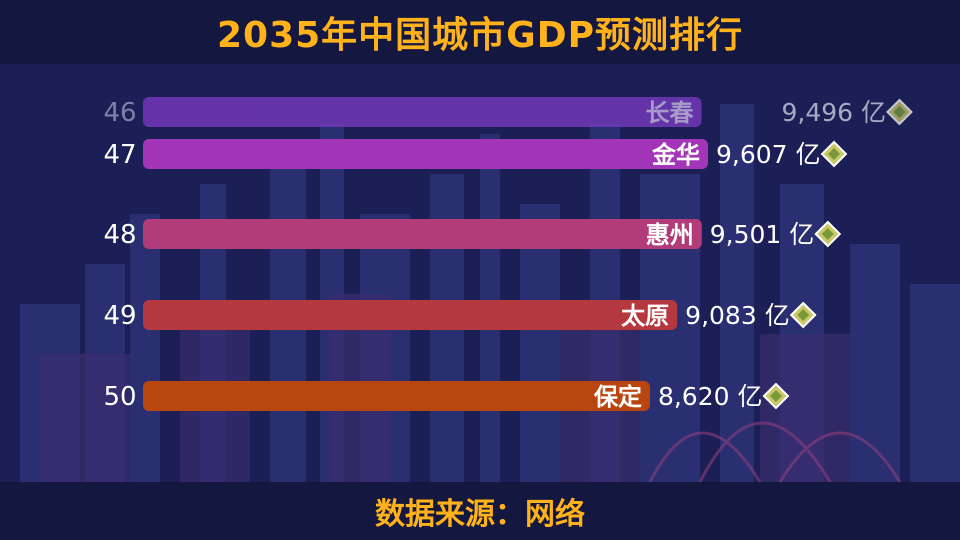 The width and height of the screenshot is (960, 540). What do you see at coordinates (119, 397) in the screenshot?
I see `rank-label: 50` at bounding box center [119, 397].